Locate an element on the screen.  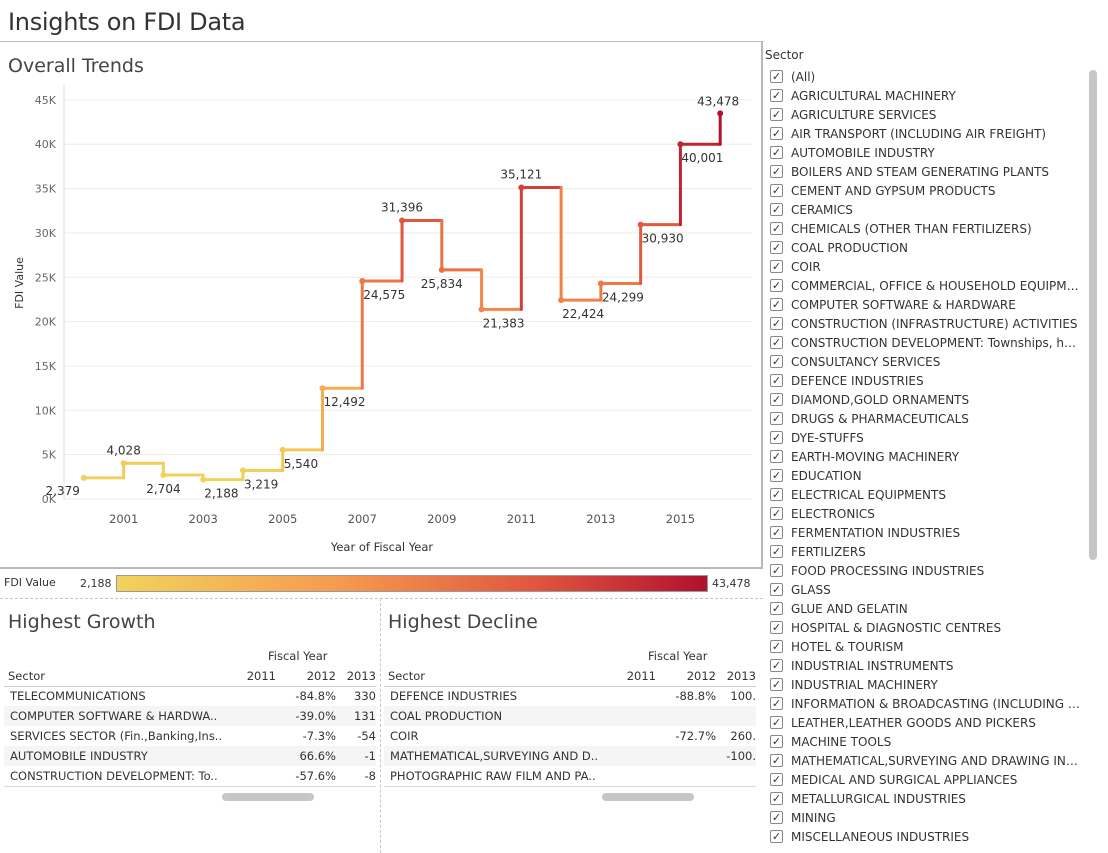
sector-filter-item: ✓ AGRICULTURAL MACHINERY is located at coordinates (926, 95).